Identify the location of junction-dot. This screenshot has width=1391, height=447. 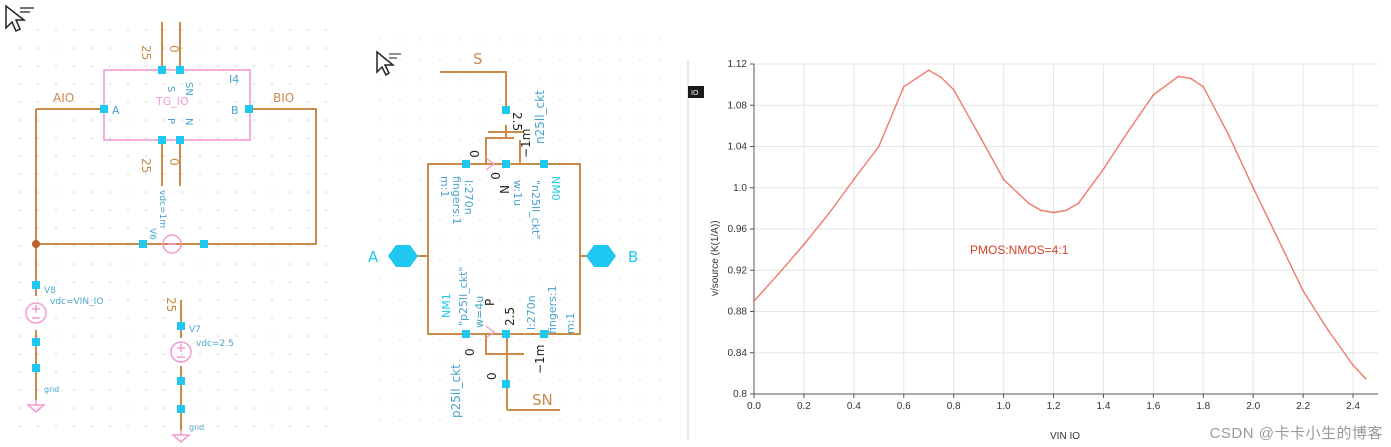
(36, 244).